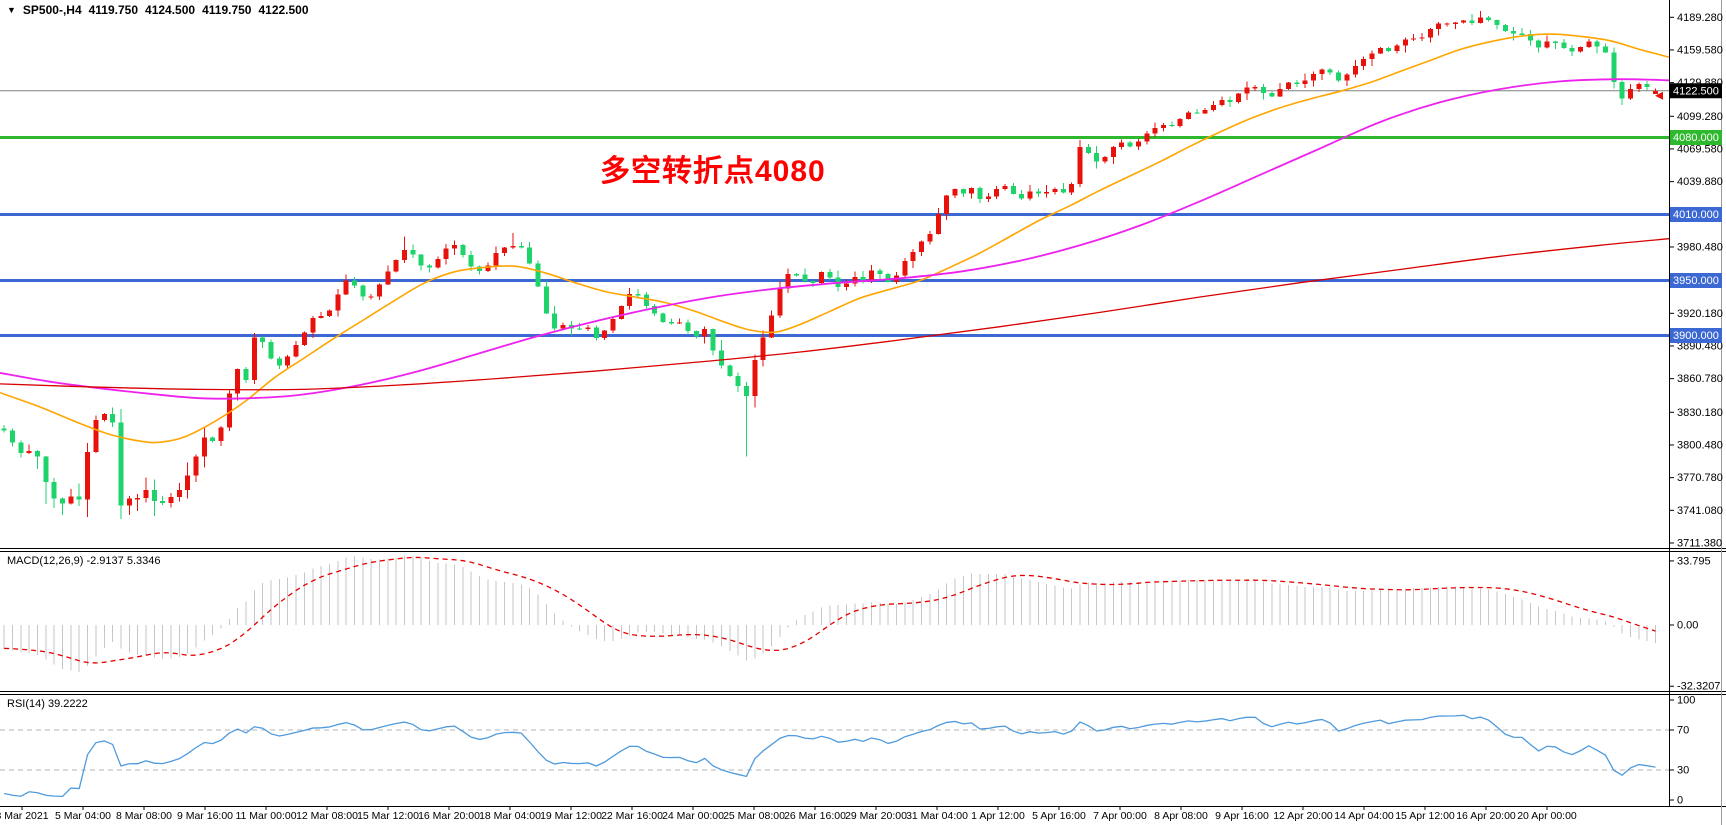 This screenshot has height=825, width=1726. What do you see at coordinates (713, 171) in the screenshot?
I see `chart-annotation-text: 多空转折点4080` at bounding box center [713, 171].